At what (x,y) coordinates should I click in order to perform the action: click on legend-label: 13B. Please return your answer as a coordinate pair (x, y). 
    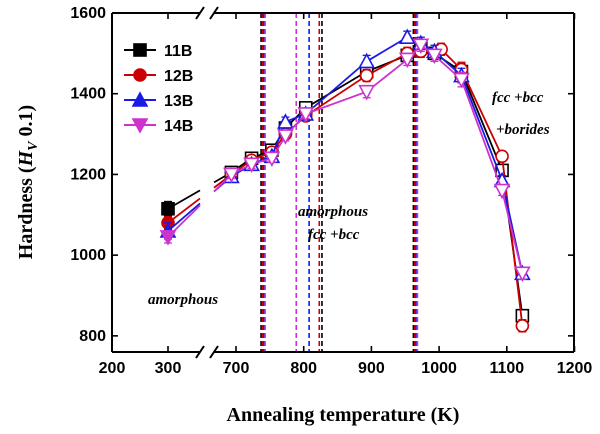
    Looking at the image, I should click on (178, 101).